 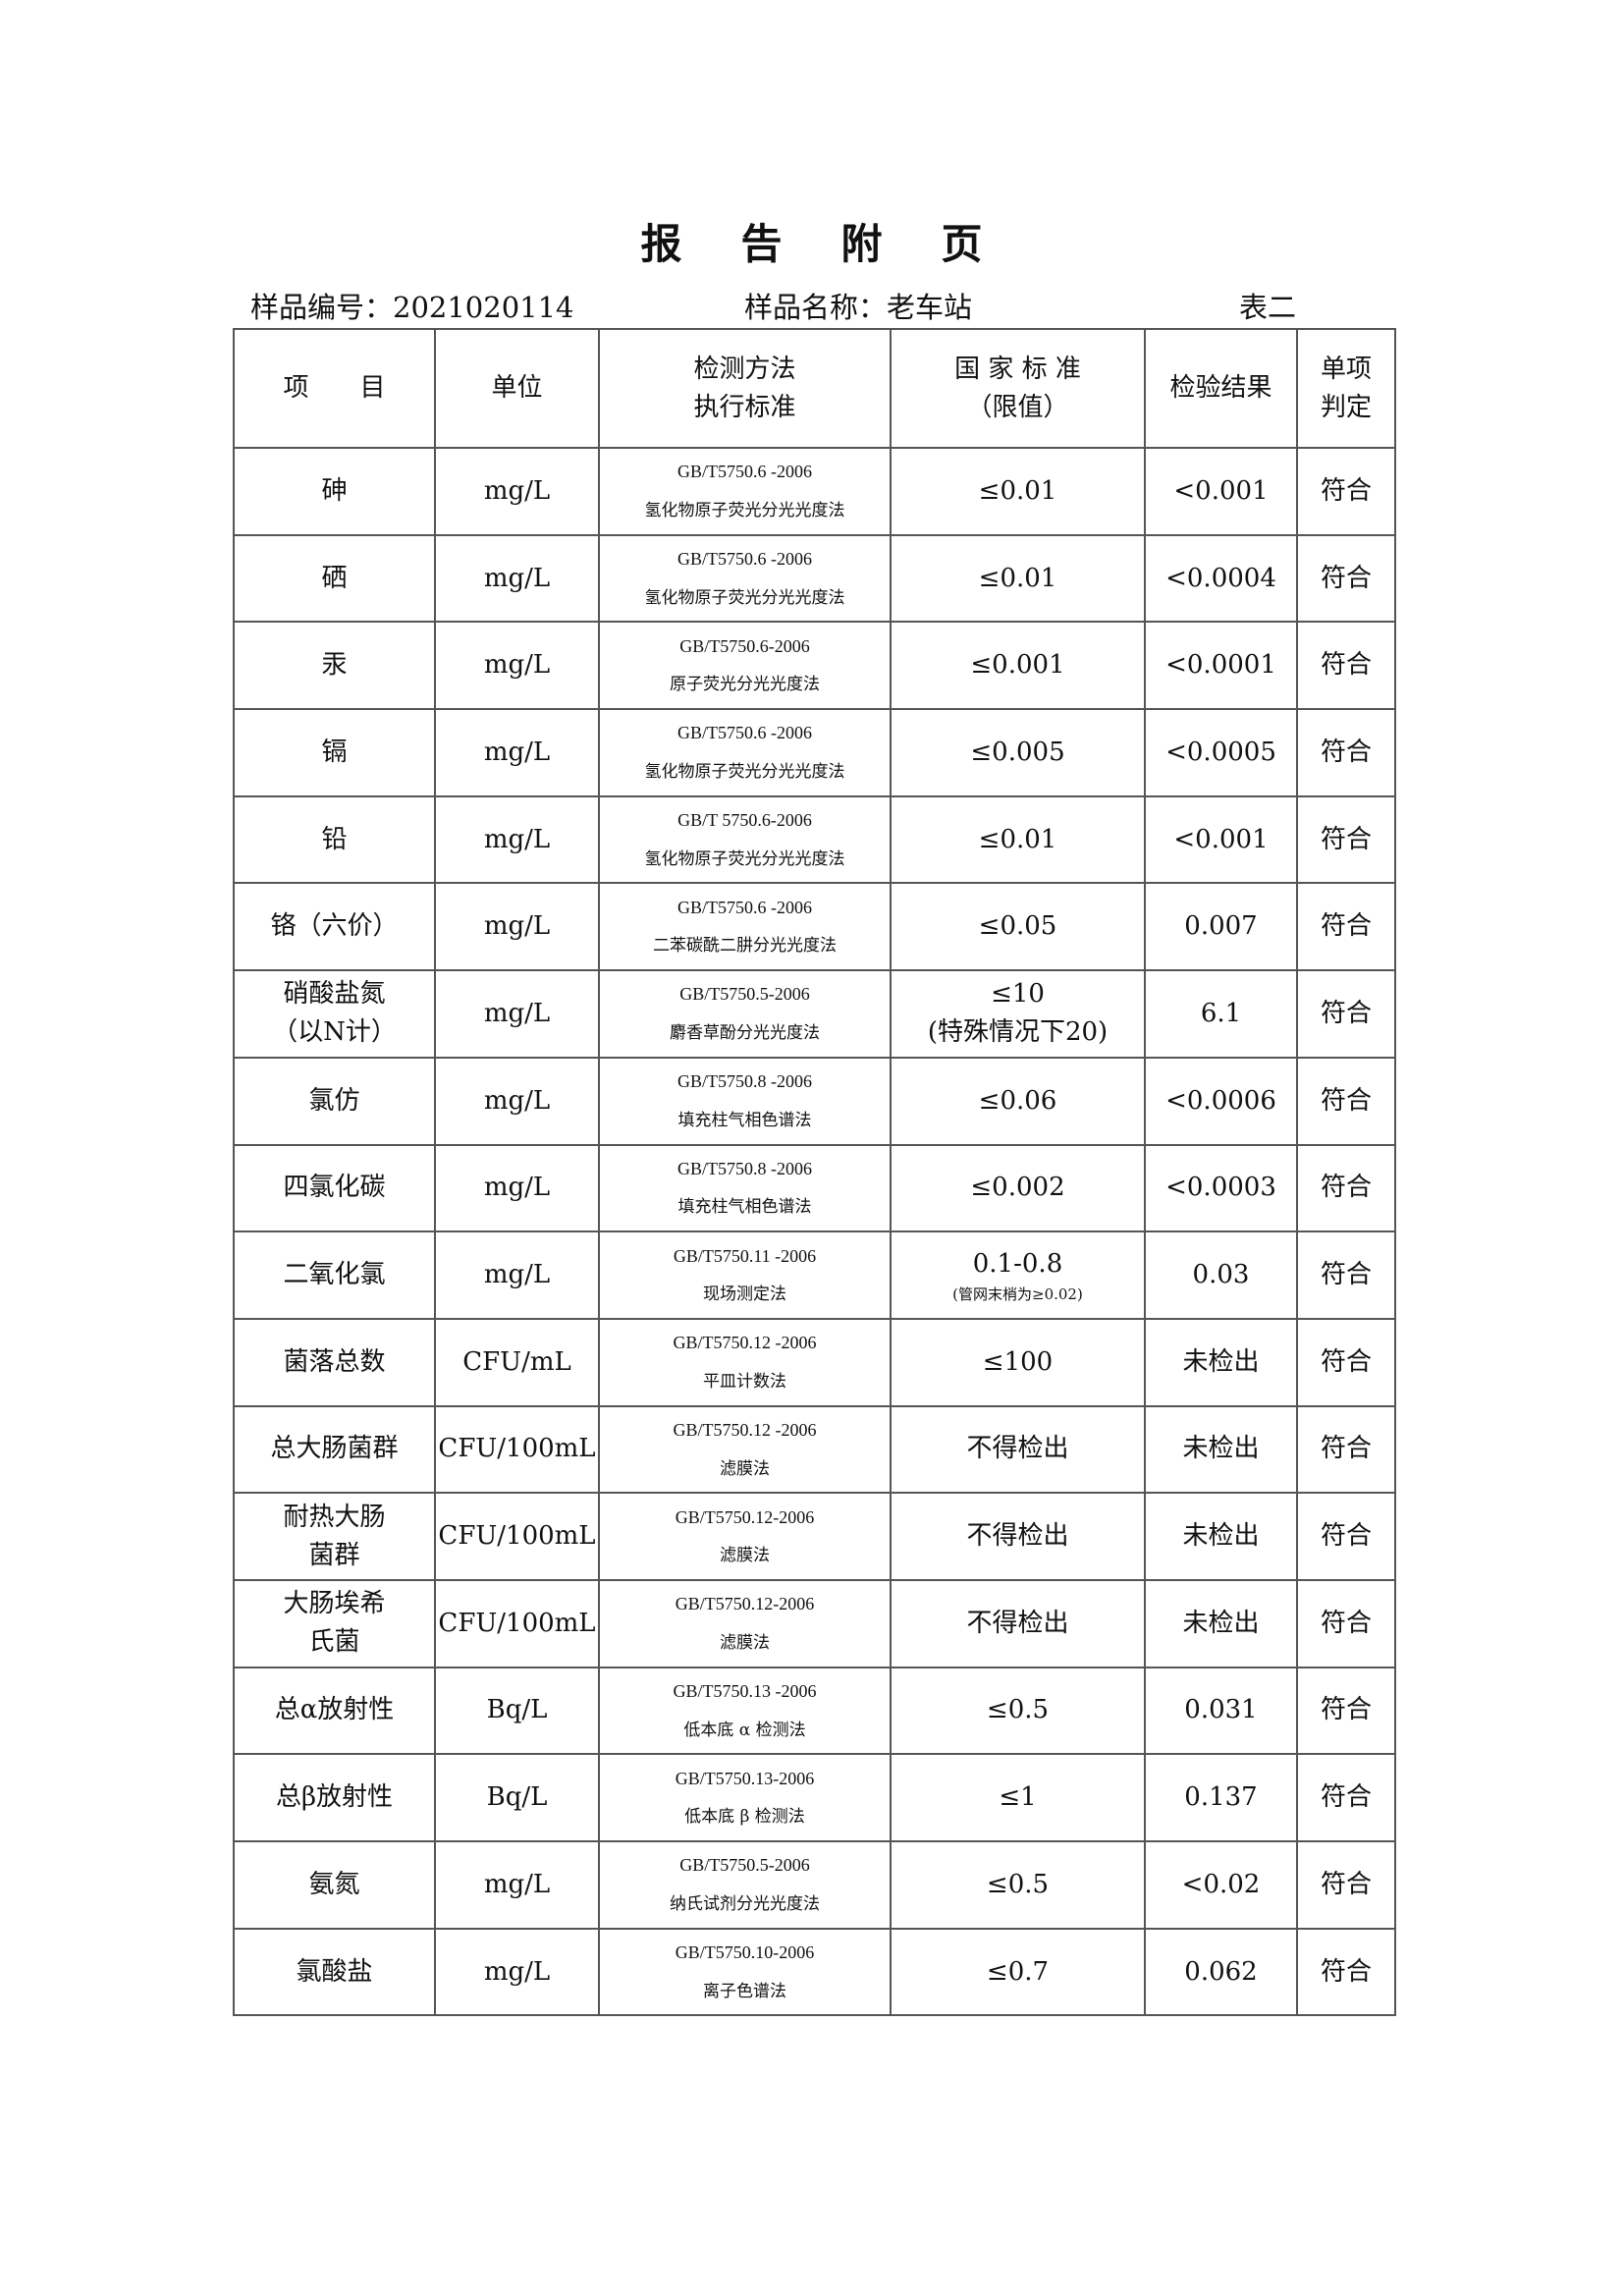 What do you see at coordinates (334, 994) in the screenshot?
I see `item-name: 硝酸盐氮` at bounding box center [334, 994].